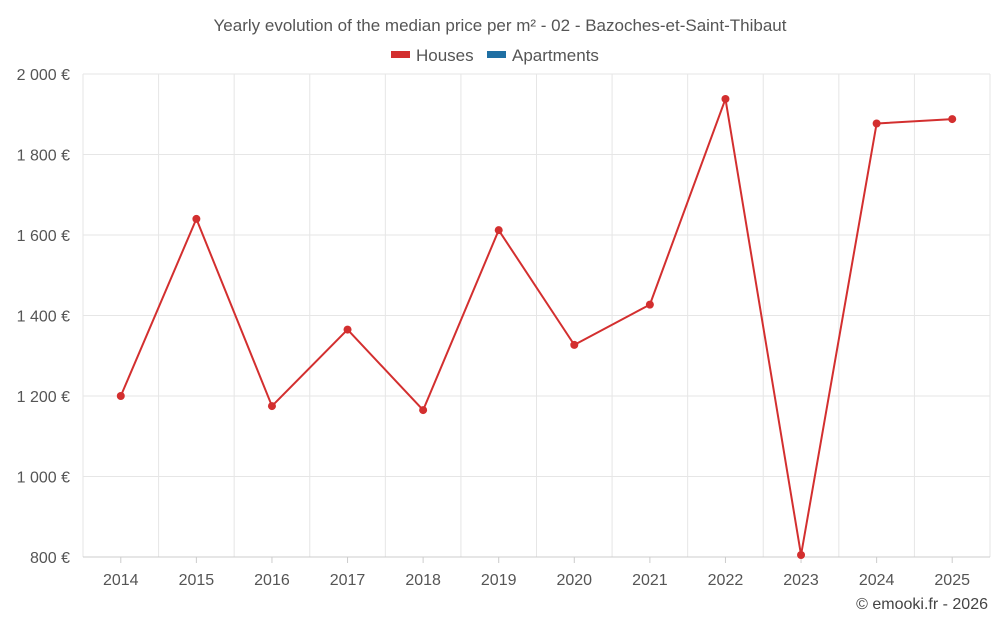  I want to click on legend: Houses Apartments, so click(495, 55).